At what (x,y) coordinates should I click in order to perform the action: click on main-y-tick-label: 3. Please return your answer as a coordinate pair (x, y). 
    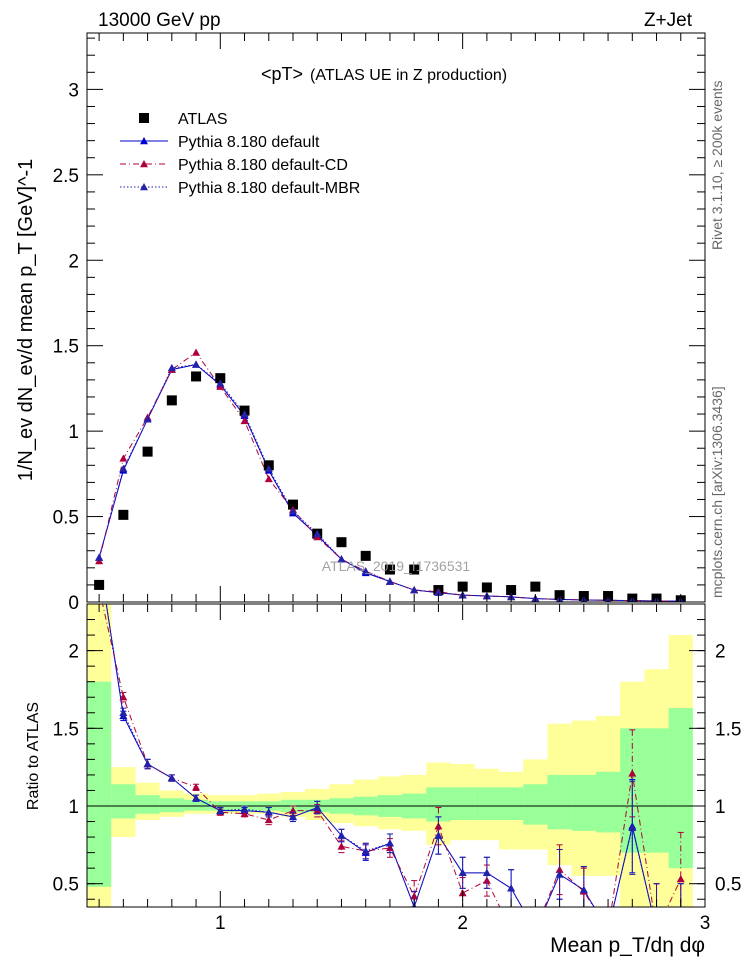
    Looking at the image, I should click on (73, 90).